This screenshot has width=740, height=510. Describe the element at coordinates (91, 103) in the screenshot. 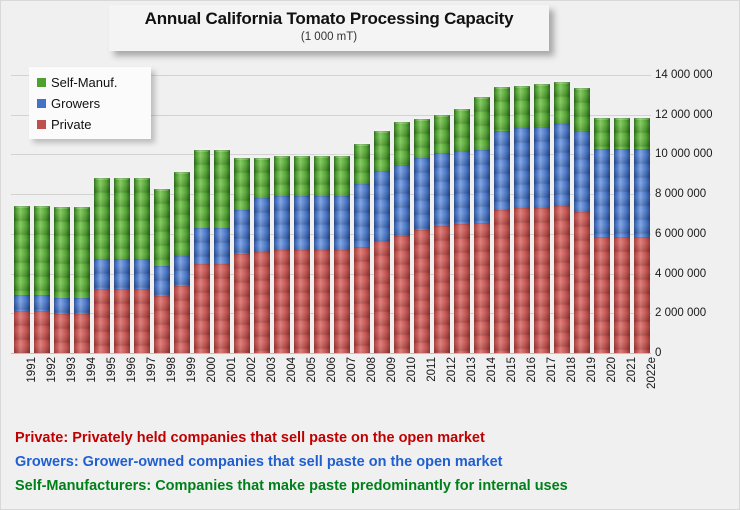

I see `legend-item-growers: Growers` at that location.